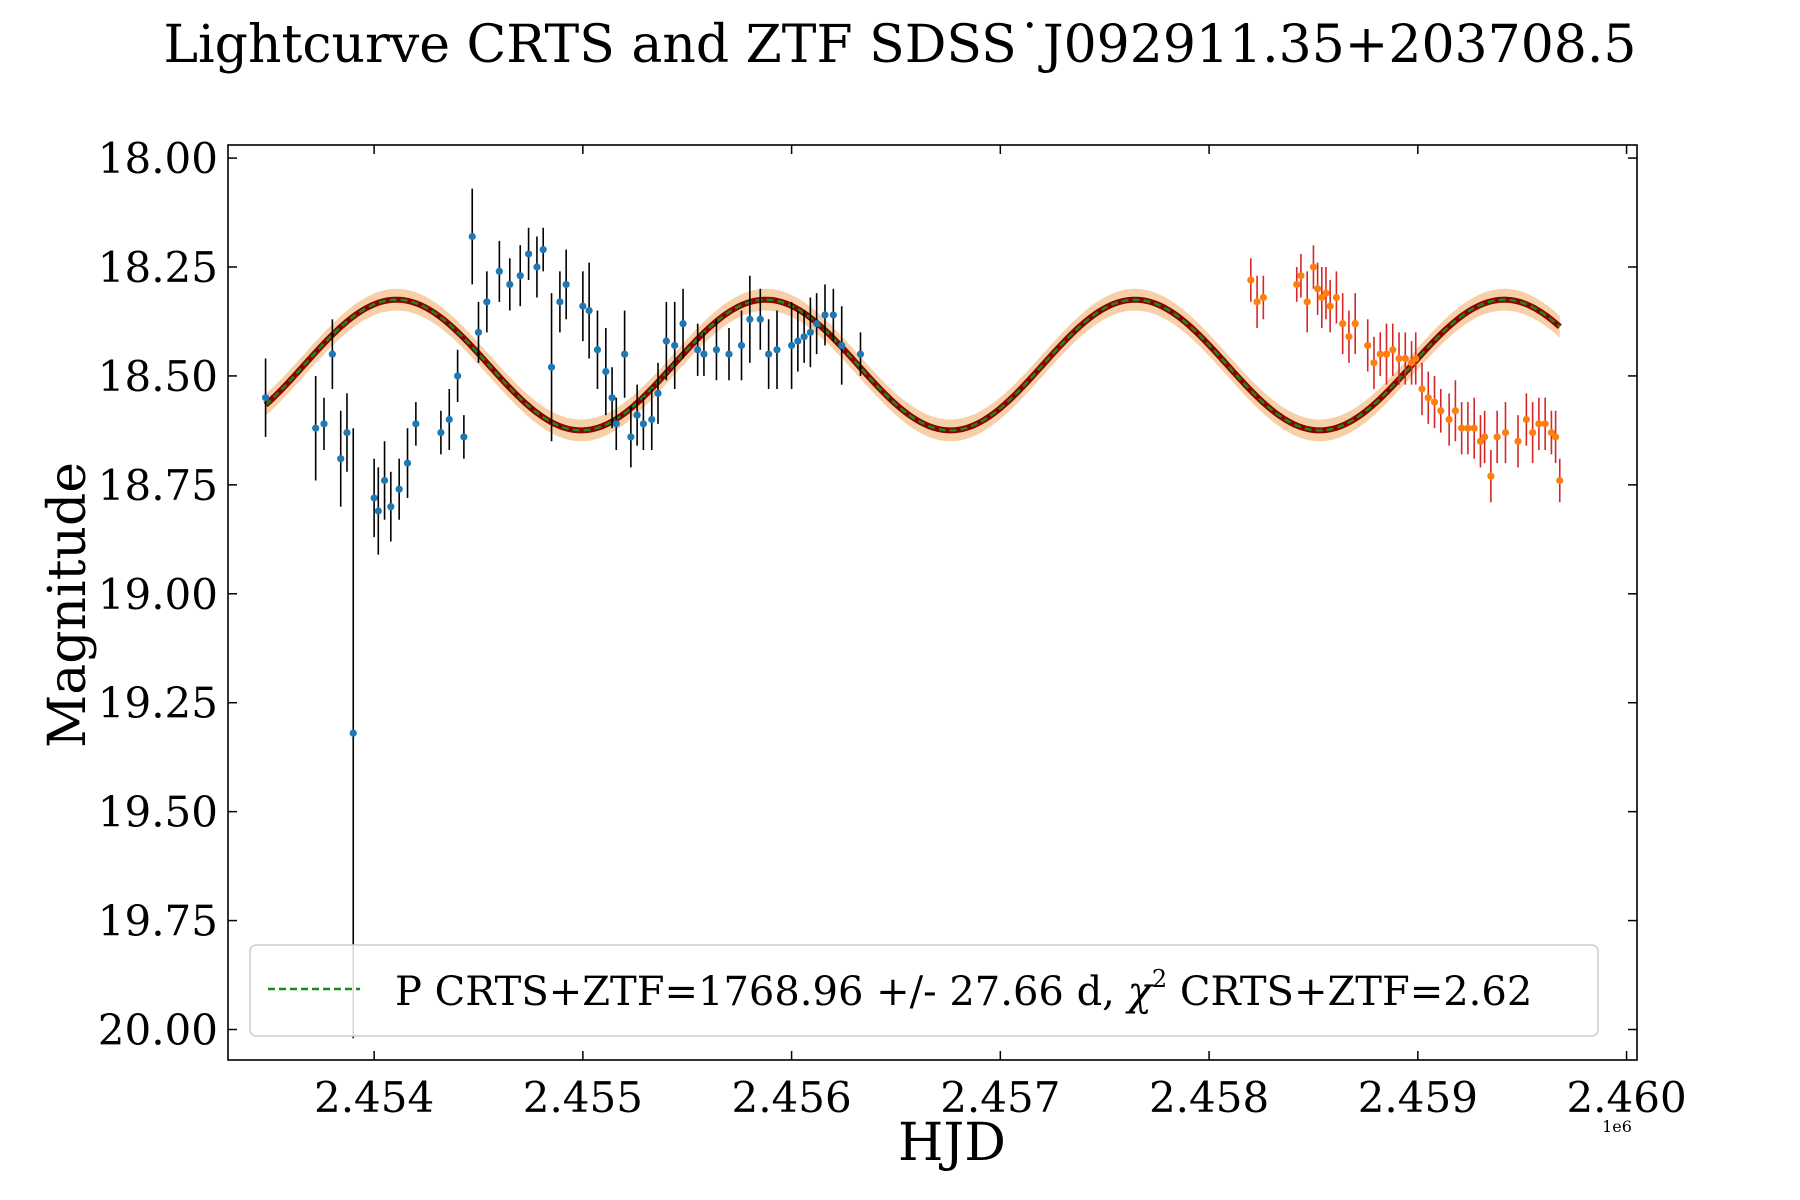 This screenshot has height=1200, width=1800. What do you see at coordinates (791, 1097) in the screenshot?
I see `x-tick-label: 2.456` at bounding box center [791, 1097].